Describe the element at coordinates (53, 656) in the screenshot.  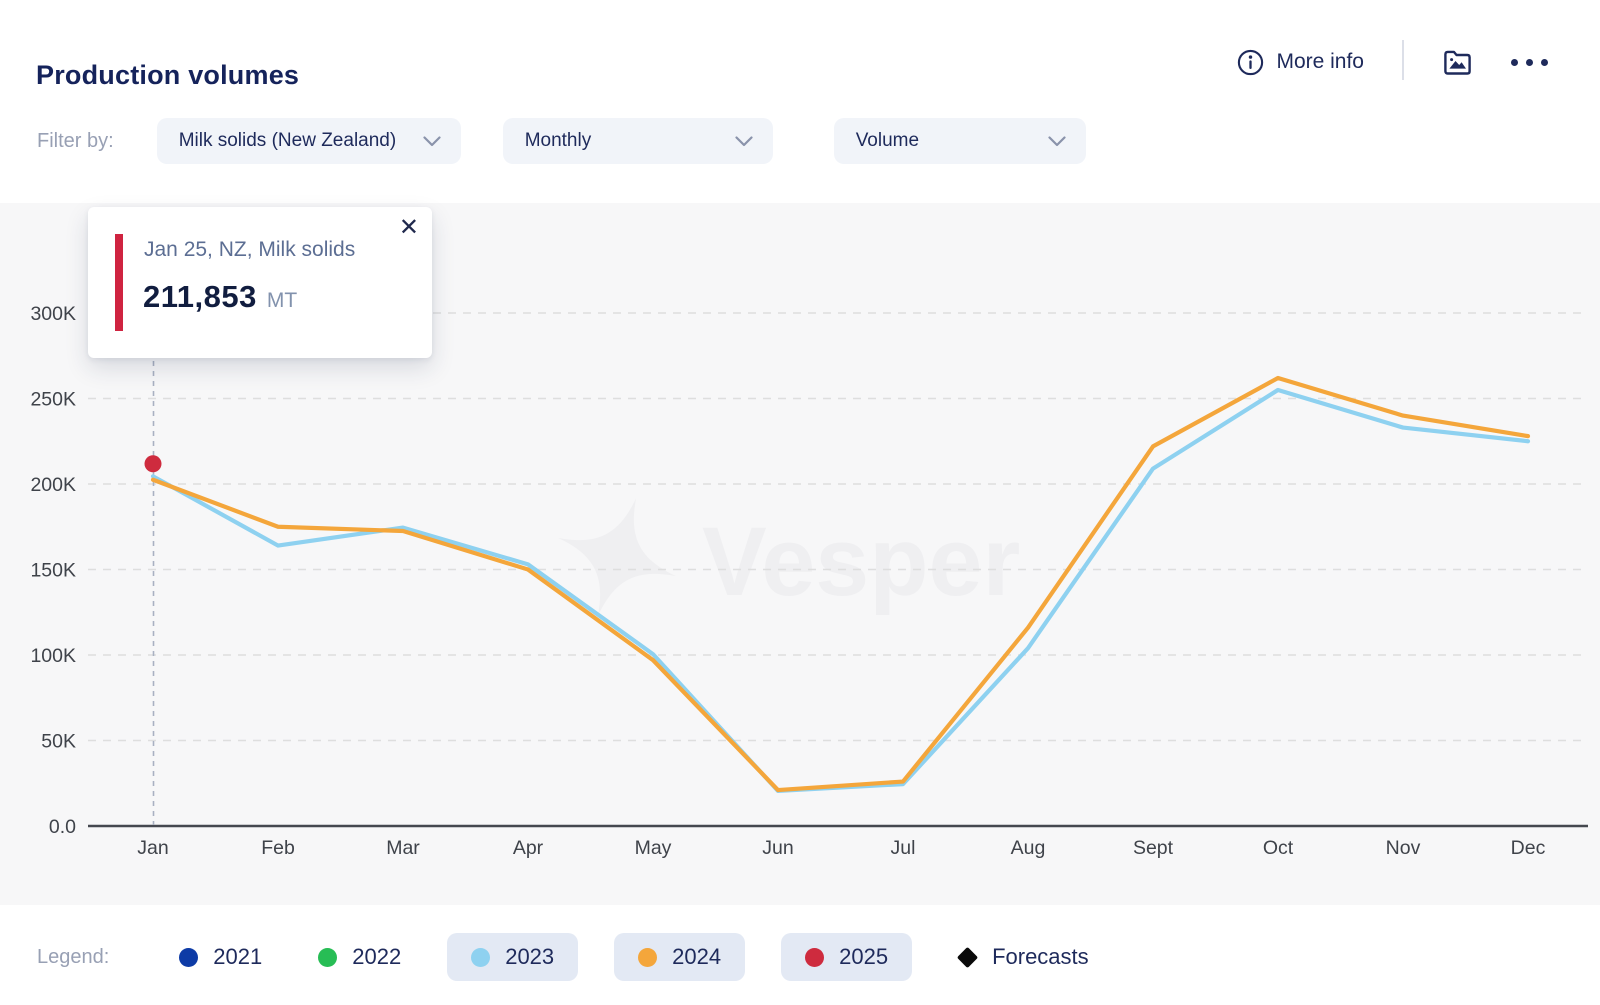
I see `y-axis-tick-label: 100K` at that location.